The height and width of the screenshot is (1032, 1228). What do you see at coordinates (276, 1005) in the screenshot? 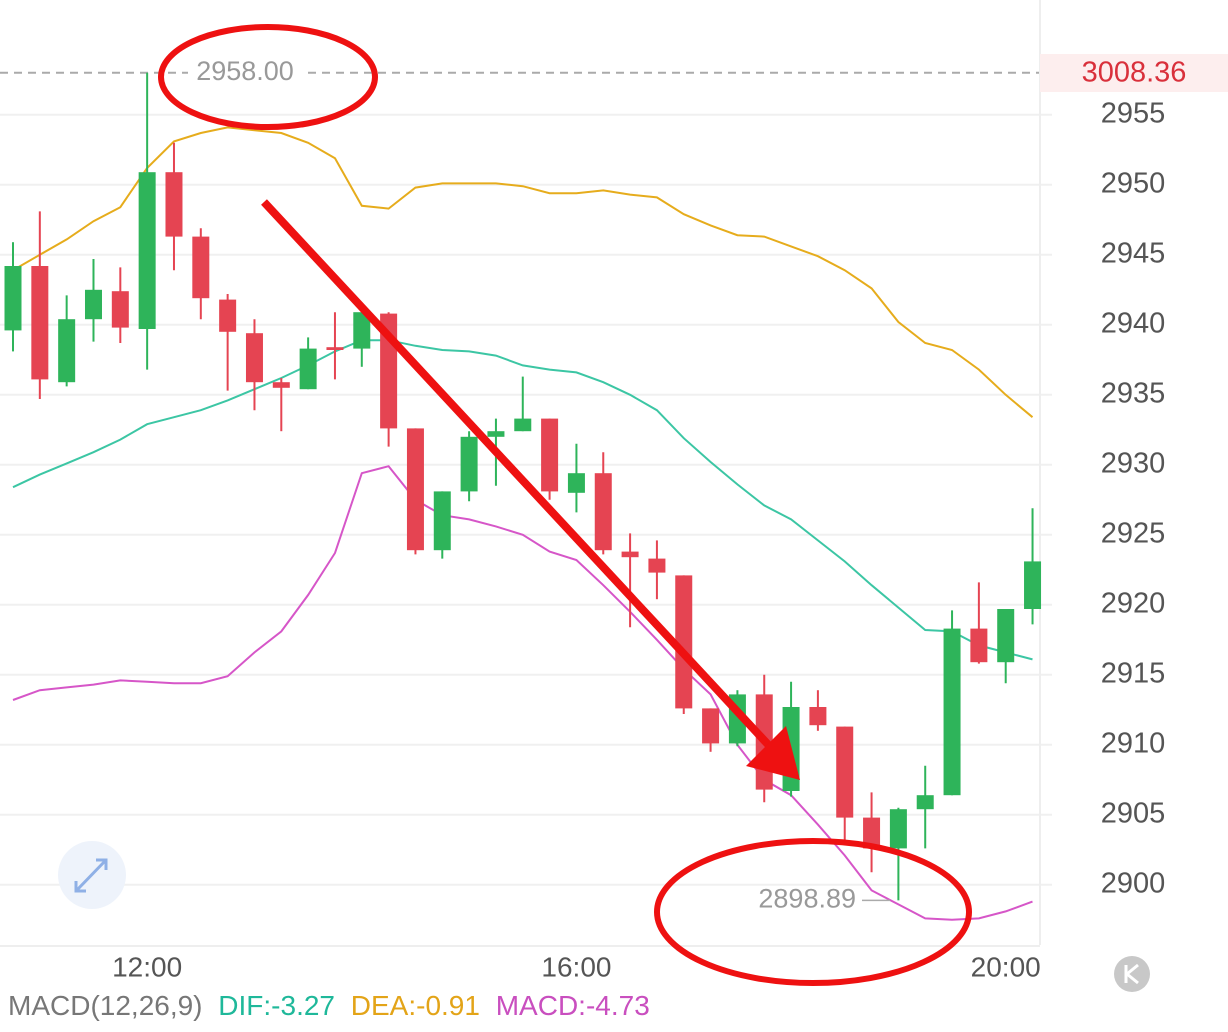
I see `dif: DIF:-3.27` at bounding box center [276, 1005].